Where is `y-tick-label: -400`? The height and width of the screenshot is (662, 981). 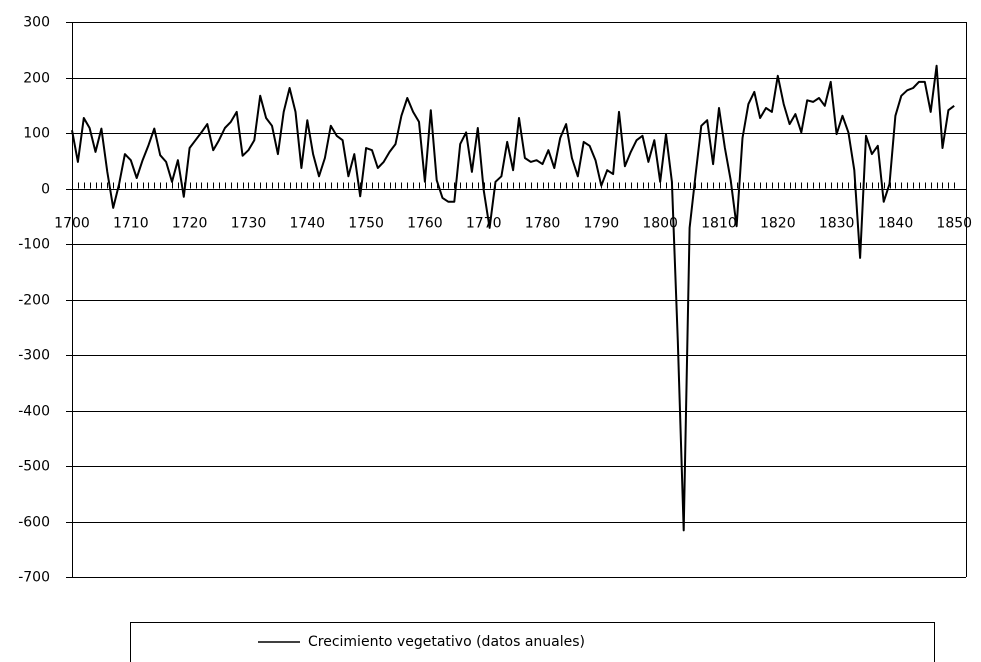
y-tick-label: -400 is located at coordinates (34, 412).